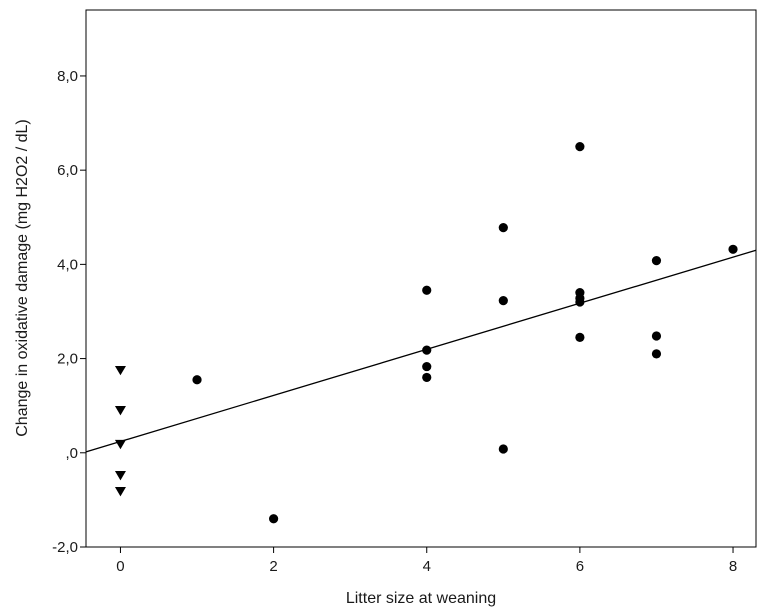 The height and width of the screenshot is (609, 757). Describe the element at coordinates (67, 76) in the screenshot. I see `y-tick-label: 8,0` at that location.